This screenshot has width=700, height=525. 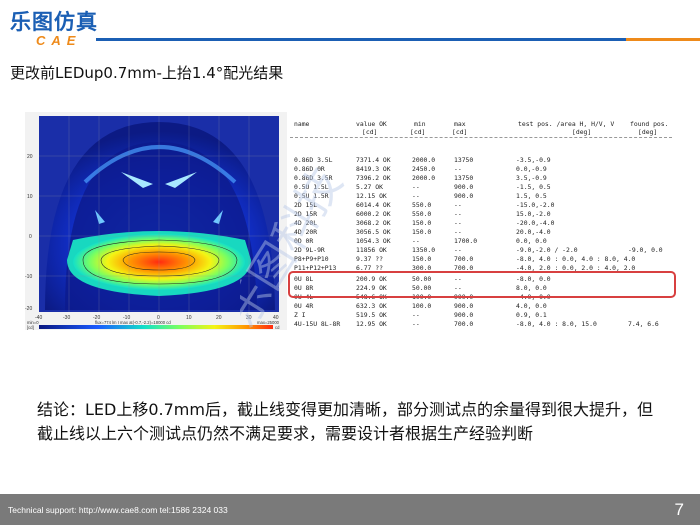 What do you see at coordinates (576, 259) in the screenshot?
I see `cell-test: -8.0, 4.0 : 0.0, 4.0 : 8.0, 4.0` at bounding box center [576, 259].